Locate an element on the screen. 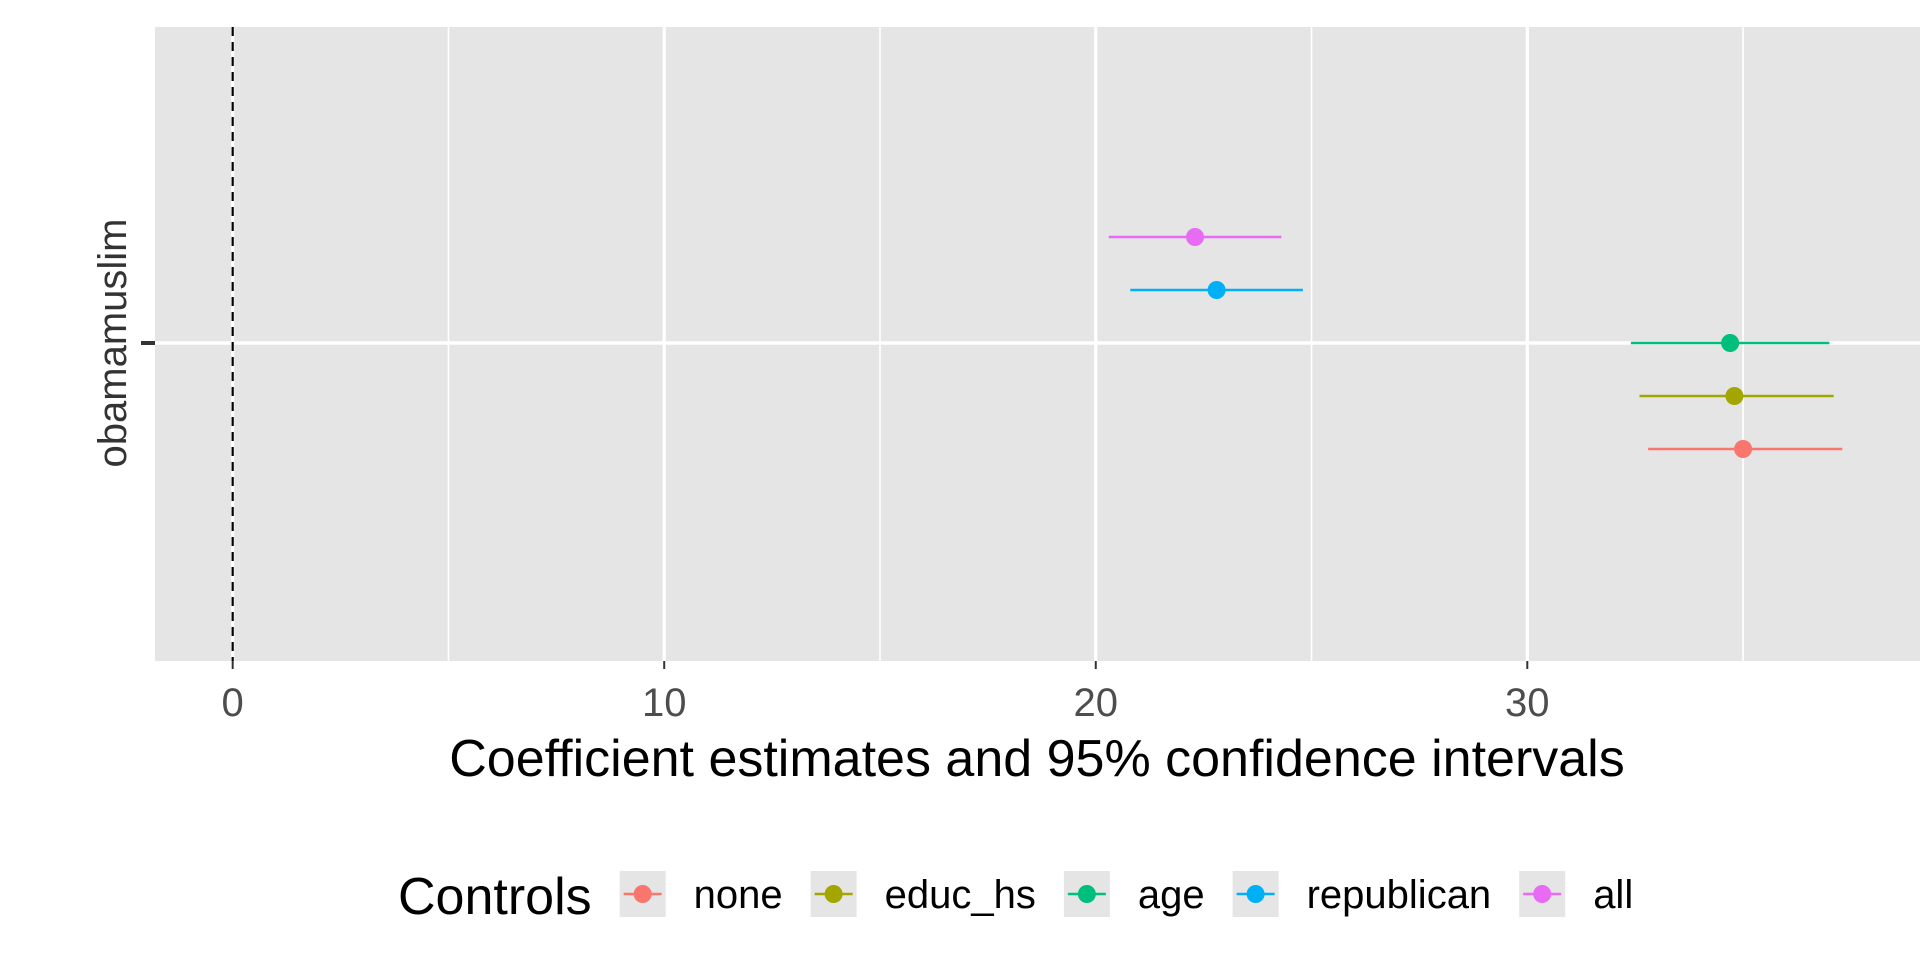  x-tick-label: 10 is located at coordinates (664, 703).